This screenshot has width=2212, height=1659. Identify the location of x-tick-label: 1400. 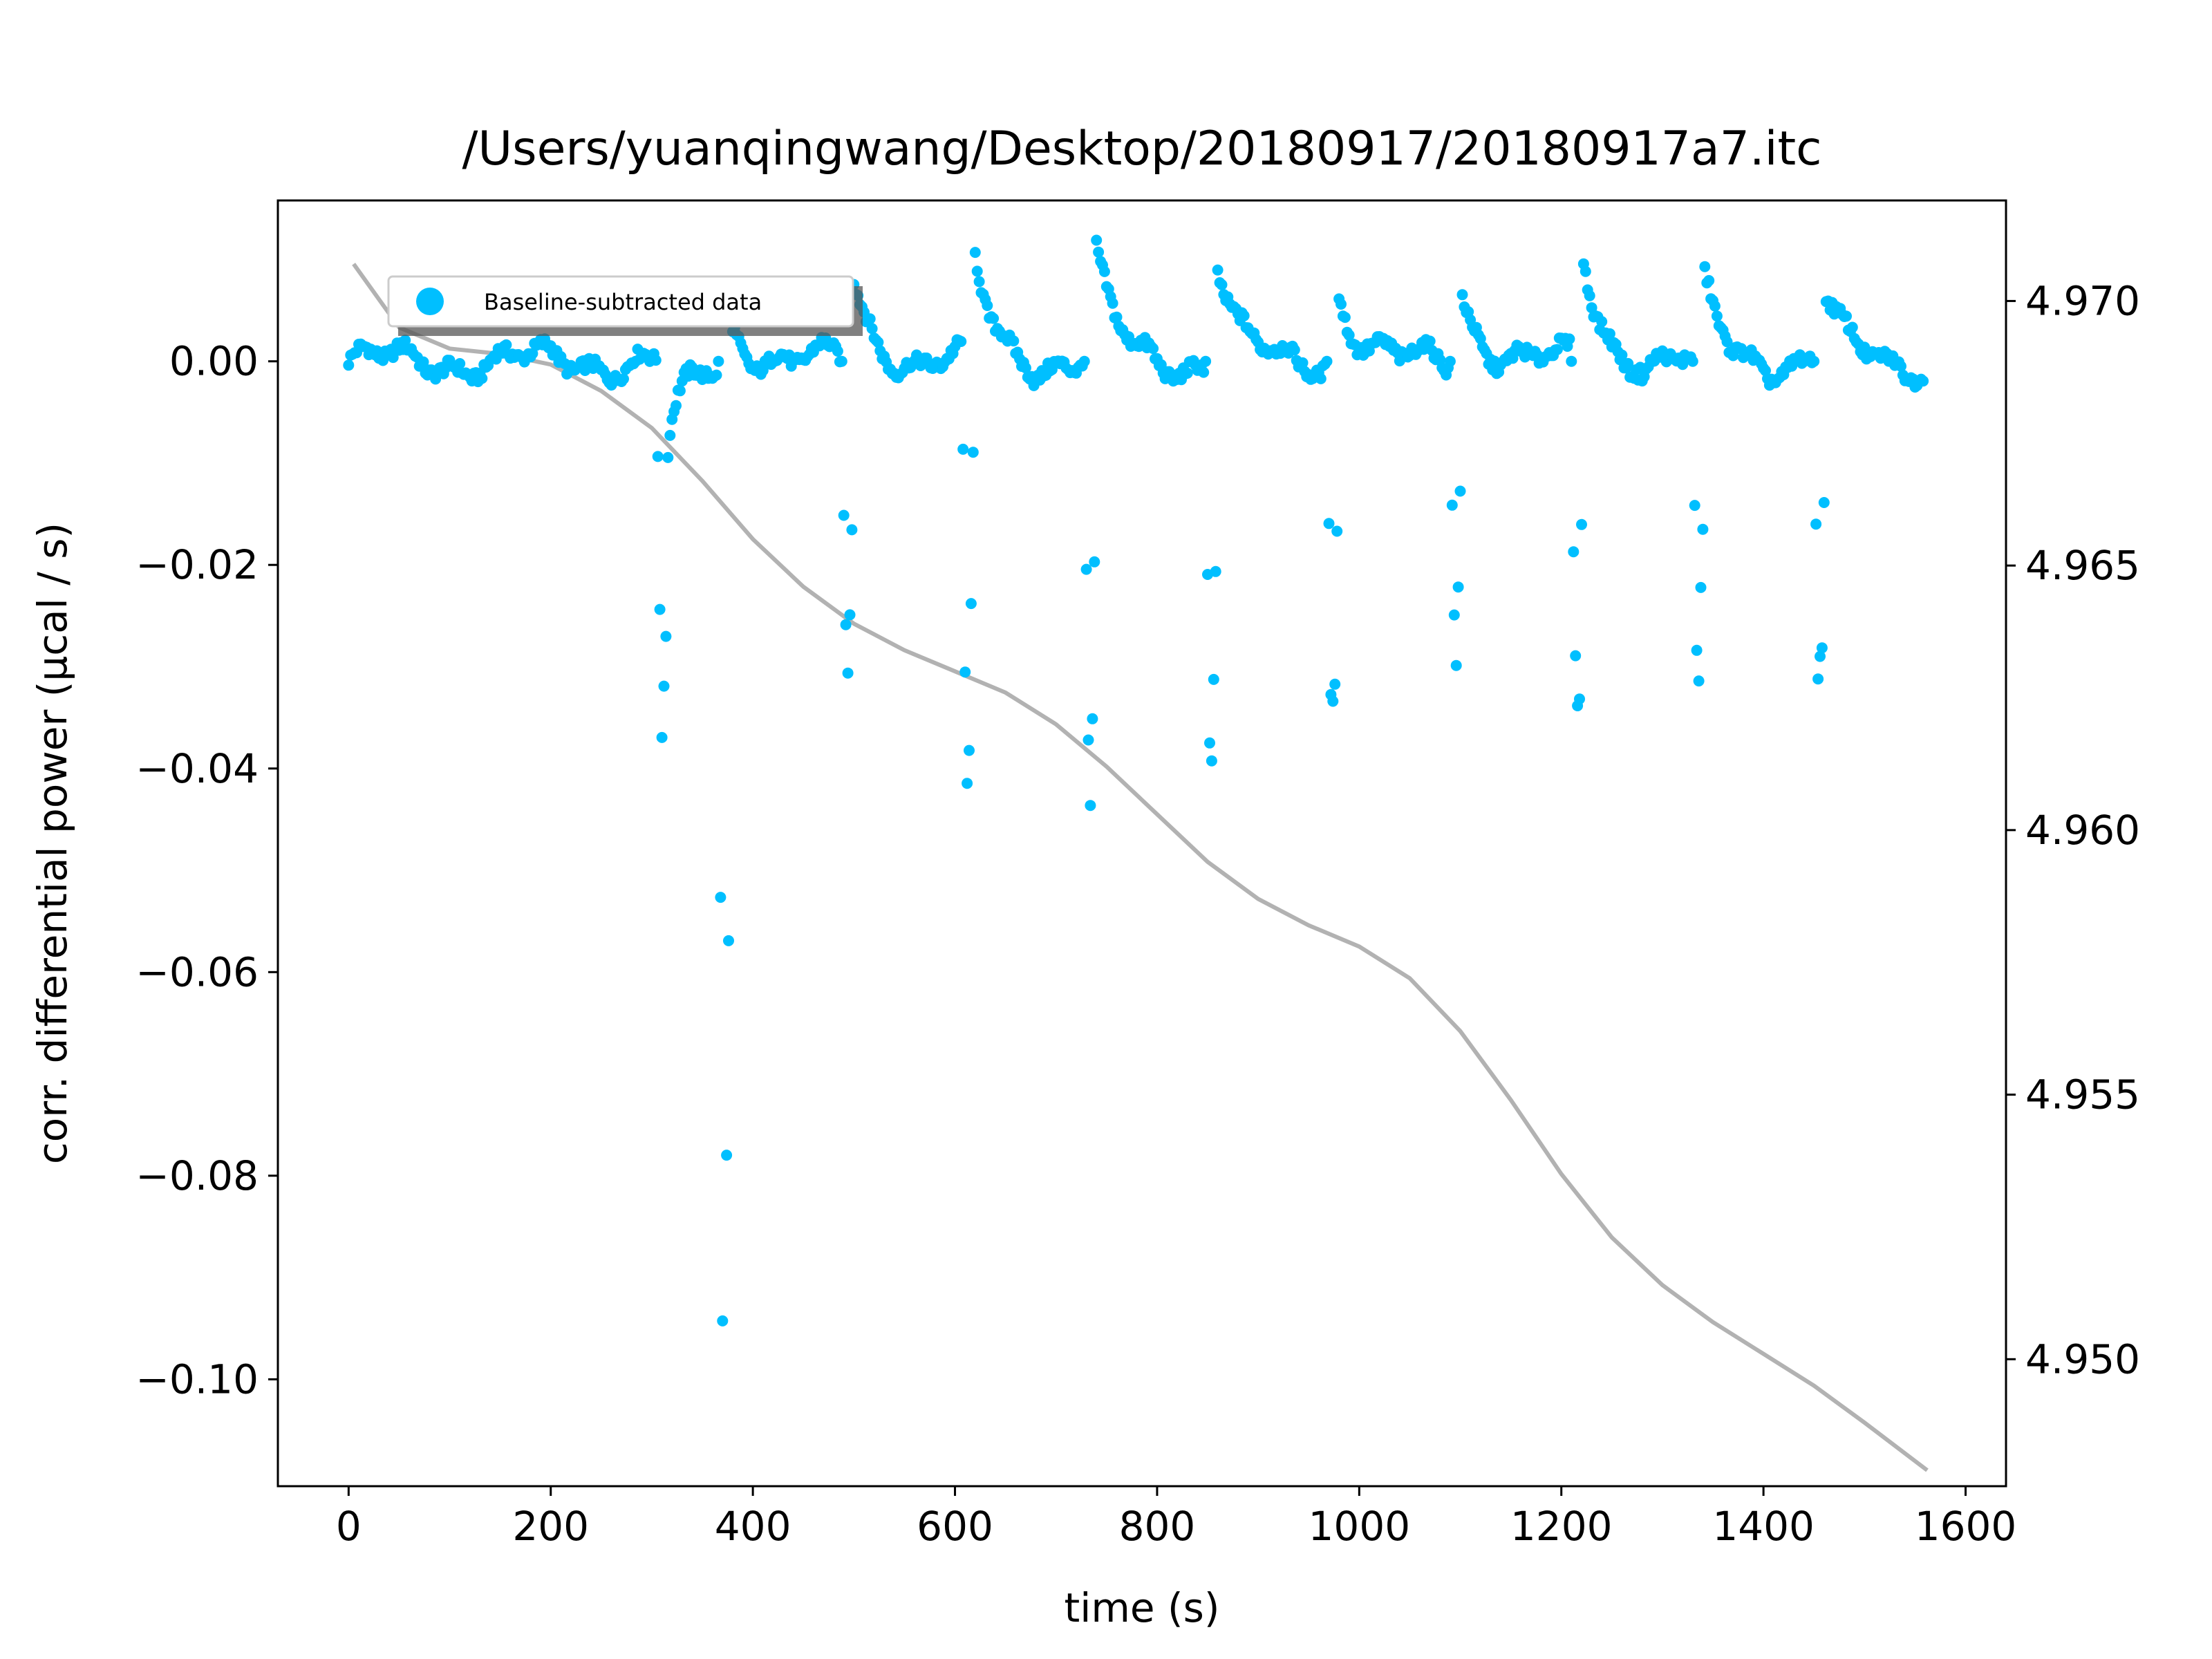
(1764, 1526).